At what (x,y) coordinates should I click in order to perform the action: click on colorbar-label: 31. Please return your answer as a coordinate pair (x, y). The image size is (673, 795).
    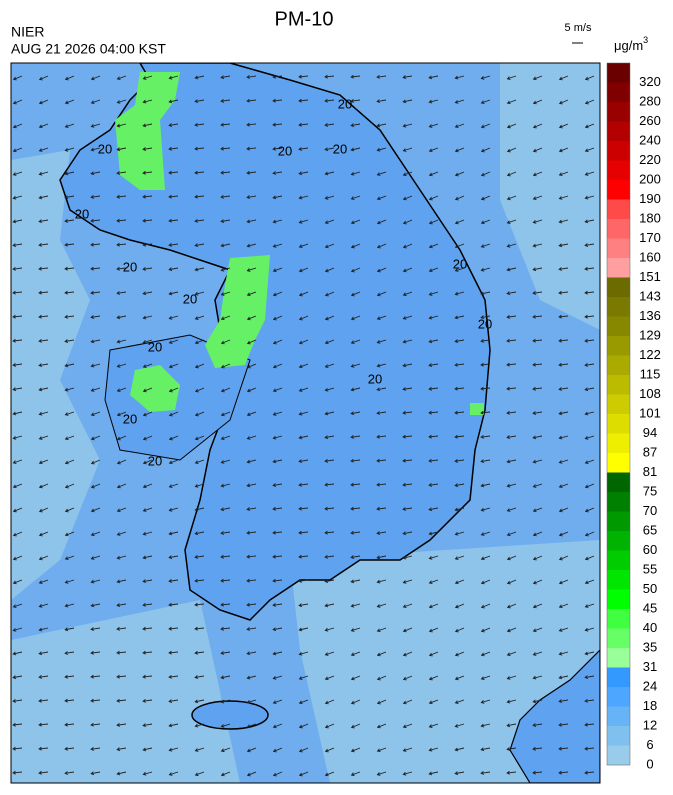
    Looking at the image, I should click on (650, 666).